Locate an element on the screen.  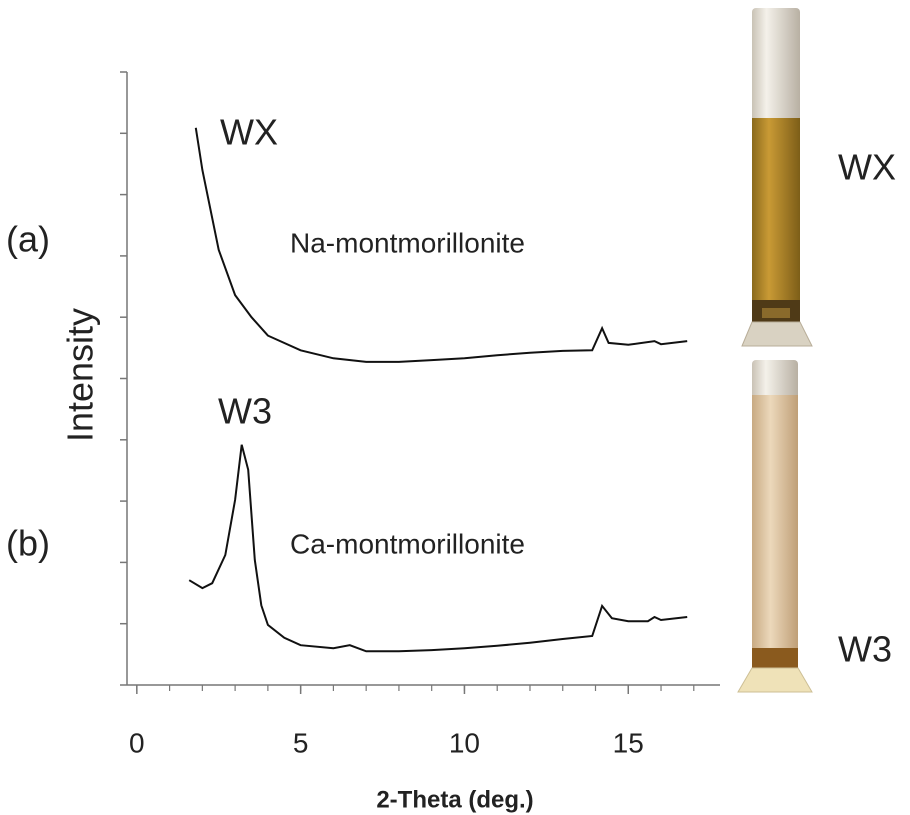
x-tick-label: 15 is located at coordinates (628, 742).